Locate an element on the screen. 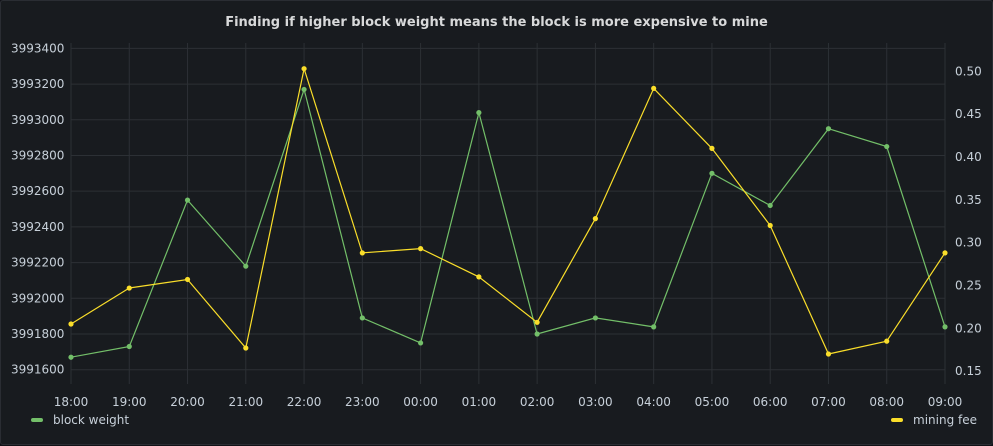 This screenshot has width=993, height=446. y-left-tick-label: 3992200 is located at coordinates (37, 263).